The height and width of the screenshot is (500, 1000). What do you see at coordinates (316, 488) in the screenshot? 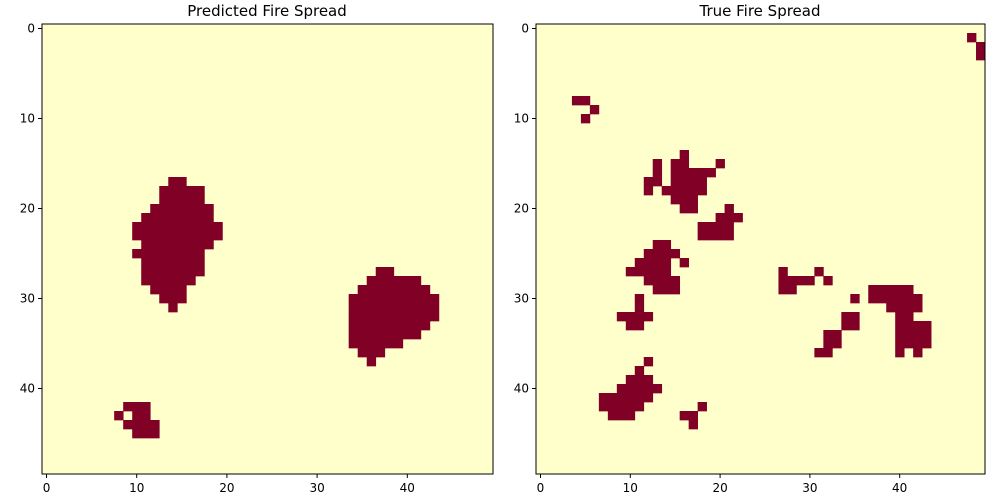
I see `predicted-x-tick-label: 30` at bounding box center [316, 488].